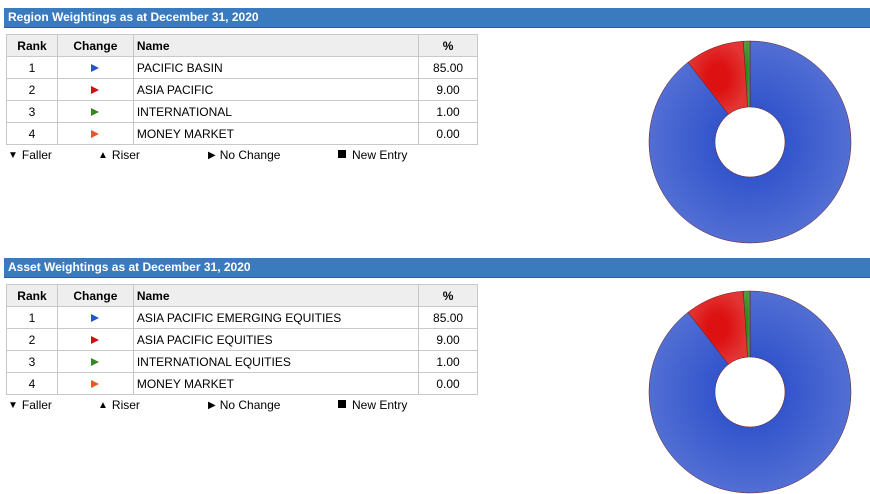 This screenshot has height=494, width=870. Describe the element at coordinates (747, 74) in the screenshot. I see `donut-slice-international` at that location.